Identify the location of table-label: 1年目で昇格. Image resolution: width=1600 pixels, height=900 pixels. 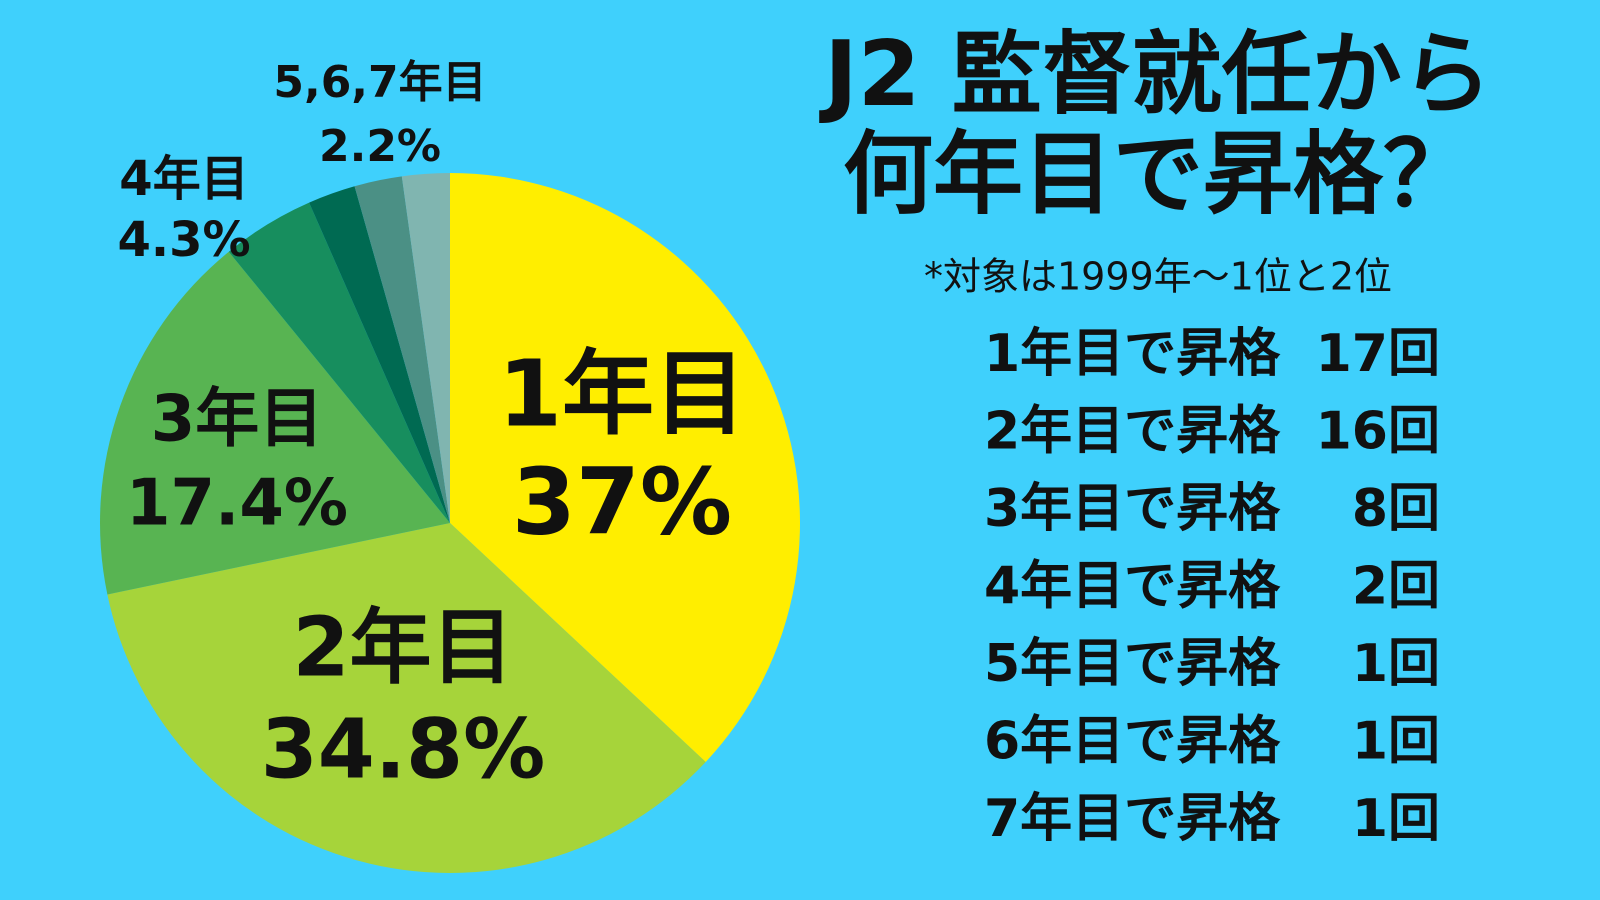
(1132, 354).